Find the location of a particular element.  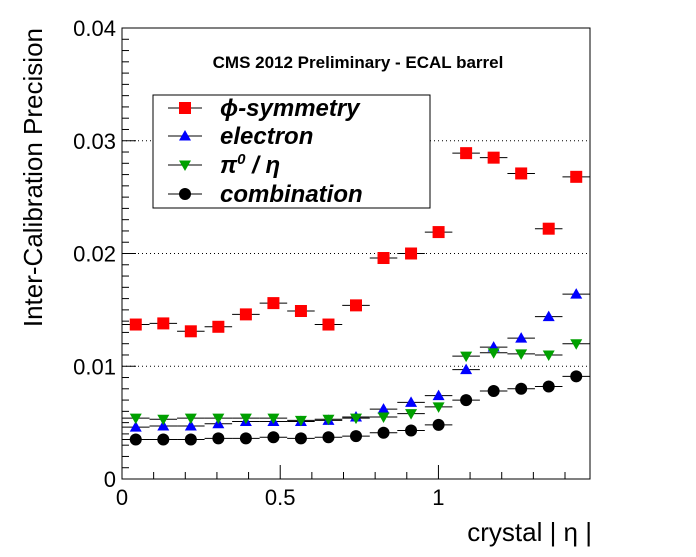

legend-label: ϕ-symmetry is located at coordinates (290, 108).